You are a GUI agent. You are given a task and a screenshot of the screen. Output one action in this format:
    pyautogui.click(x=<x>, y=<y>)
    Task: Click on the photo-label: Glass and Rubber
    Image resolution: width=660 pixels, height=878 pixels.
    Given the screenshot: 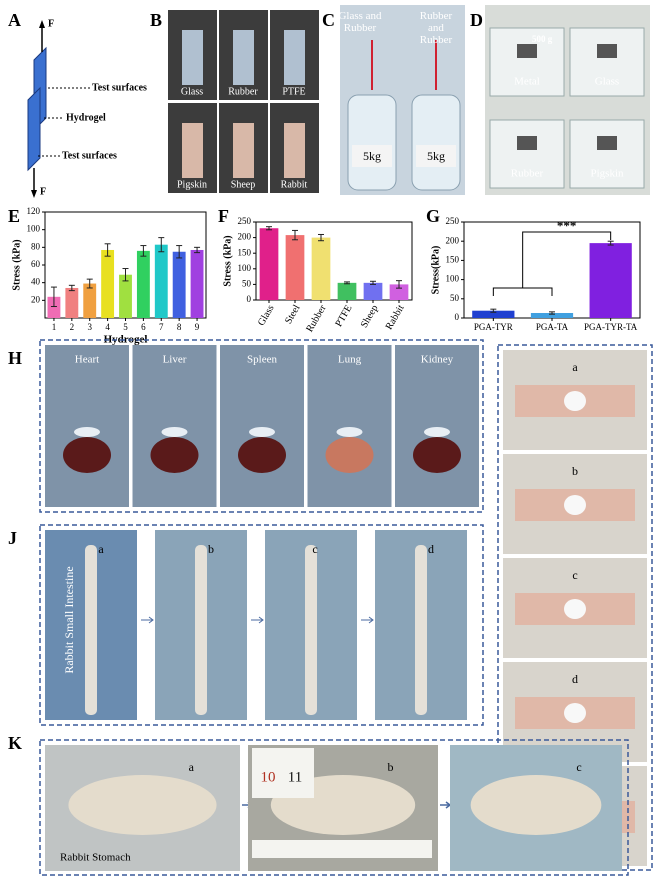 What is the action you would take?
    pyautogui.click(x=360, y=22)
    